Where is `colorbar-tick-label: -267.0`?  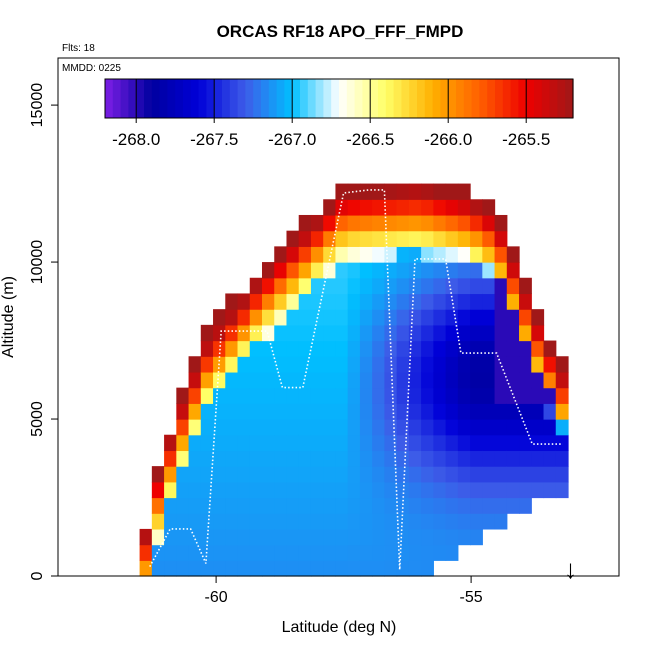 colorbar-tick-label: -267.0 is located at coordinates (292, 139).